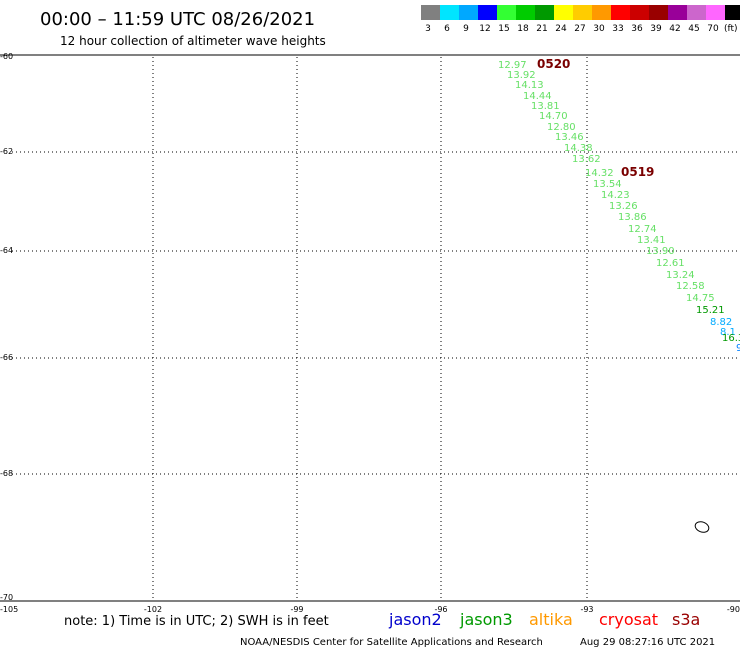 This screenshot has width=740, height=654. What do you see at coordinates (599, 29) in the screenshot?
I see `color-scale-label: 30` at bounding box center [599, 29].